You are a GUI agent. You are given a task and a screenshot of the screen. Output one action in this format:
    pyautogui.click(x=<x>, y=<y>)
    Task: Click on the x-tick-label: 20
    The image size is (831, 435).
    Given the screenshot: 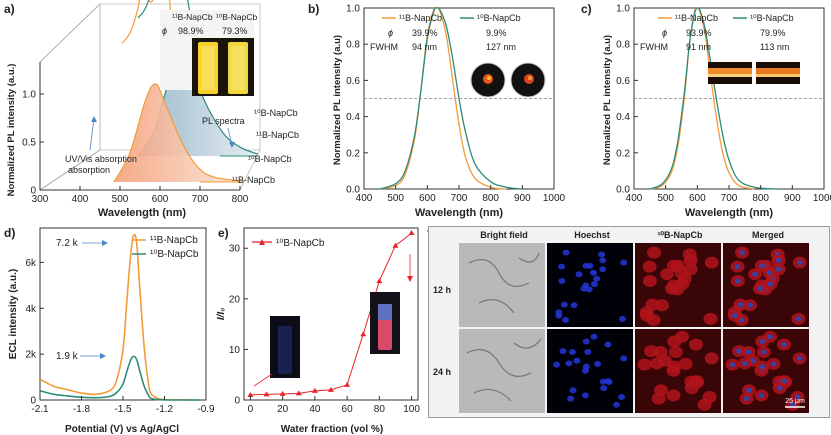 What is the action you would take?
    pyautogui.click(x=283, y=409)
    